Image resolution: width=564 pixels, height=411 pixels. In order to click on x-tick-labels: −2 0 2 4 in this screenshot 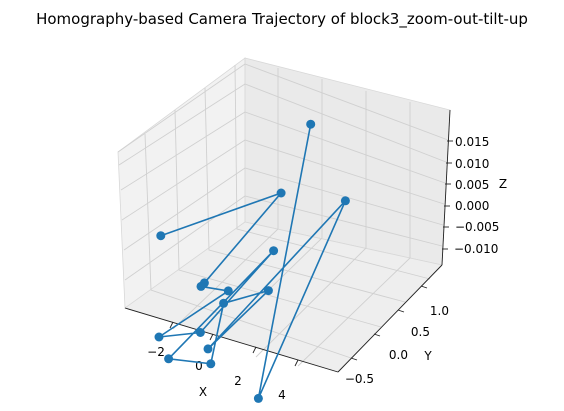, I will do `click(216, 373)`.